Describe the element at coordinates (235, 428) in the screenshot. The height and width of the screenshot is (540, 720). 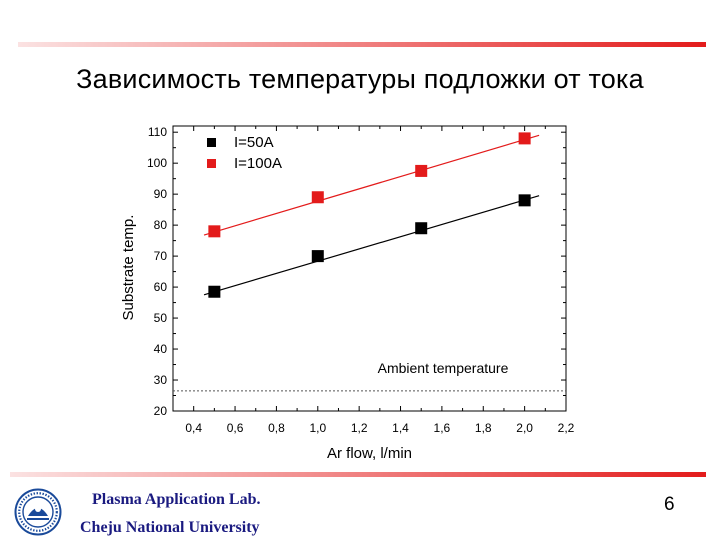
I see `x-tick-label: 0,6` at that location.